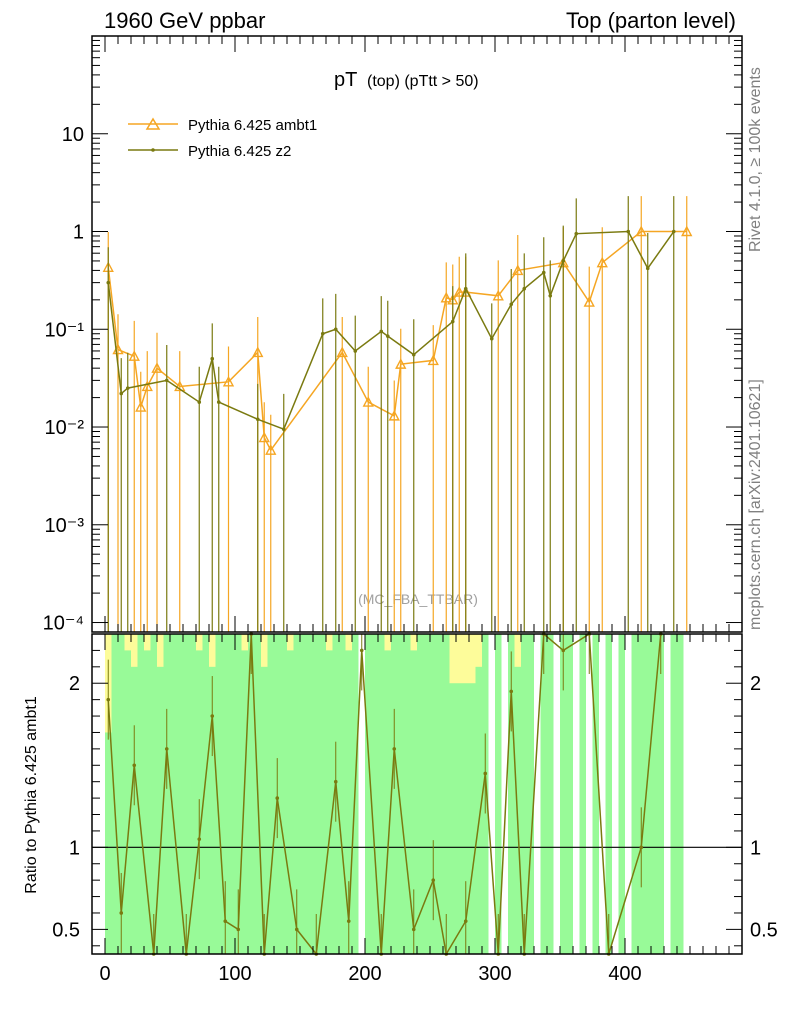  I want to click on legend-label-ambt1: Pythia 6.425 ambt1, so click(252, 125).